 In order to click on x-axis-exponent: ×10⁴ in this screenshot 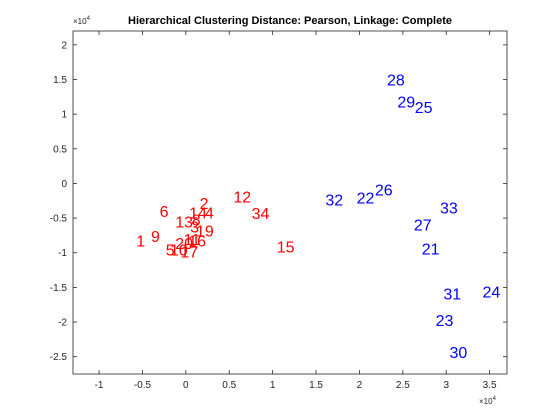, I will do `click(488, 401)`.